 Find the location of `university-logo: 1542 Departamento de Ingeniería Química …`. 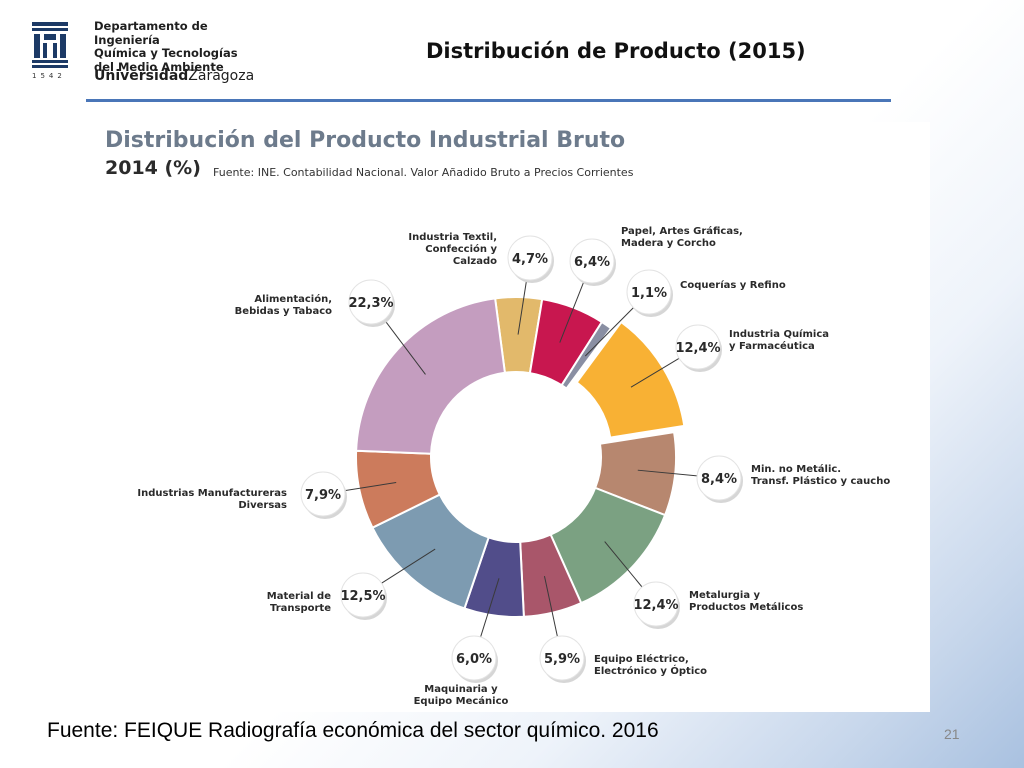

university-logo: 1542 Departamento de Ingeniería Química … is located at coordinates (149, 52).